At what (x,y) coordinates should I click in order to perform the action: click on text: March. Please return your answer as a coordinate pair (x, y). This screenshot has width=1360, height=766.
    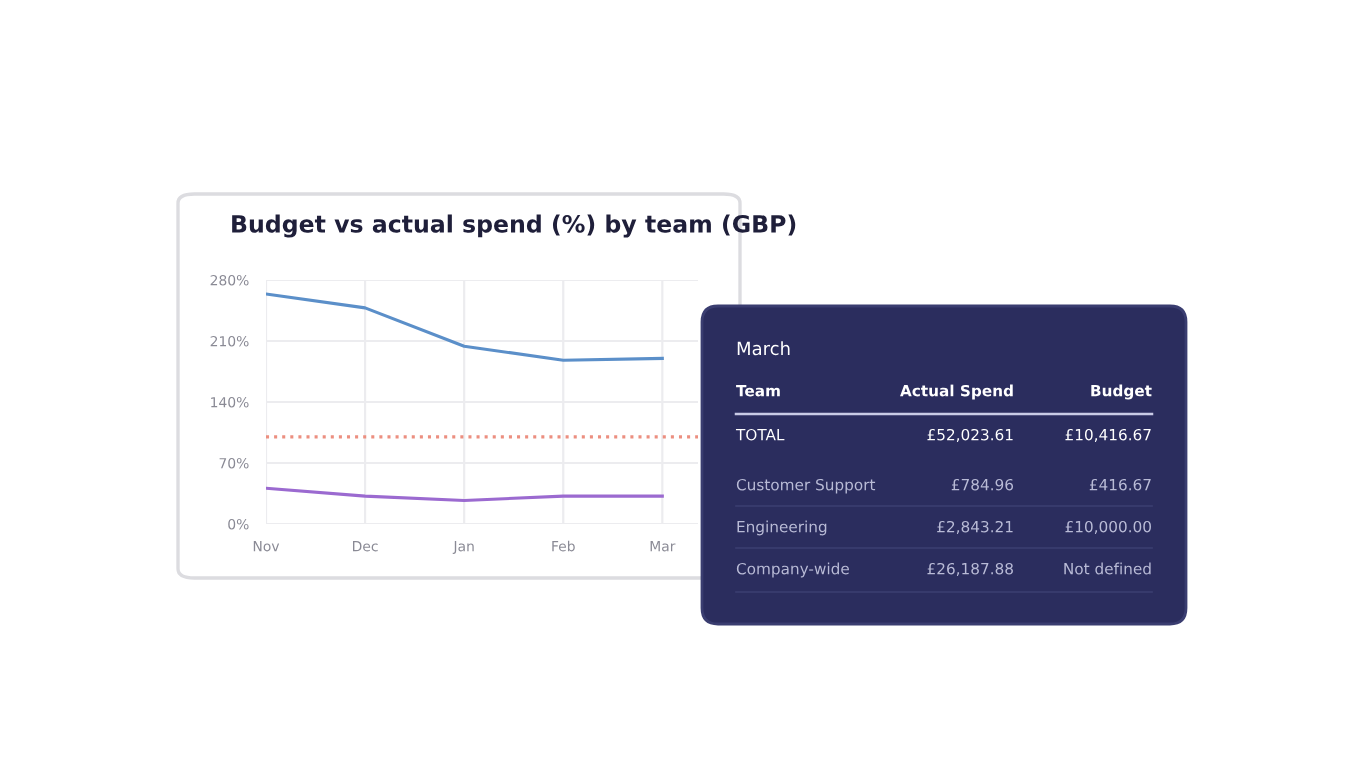
    Looking at the image, I should click on (763, 348).